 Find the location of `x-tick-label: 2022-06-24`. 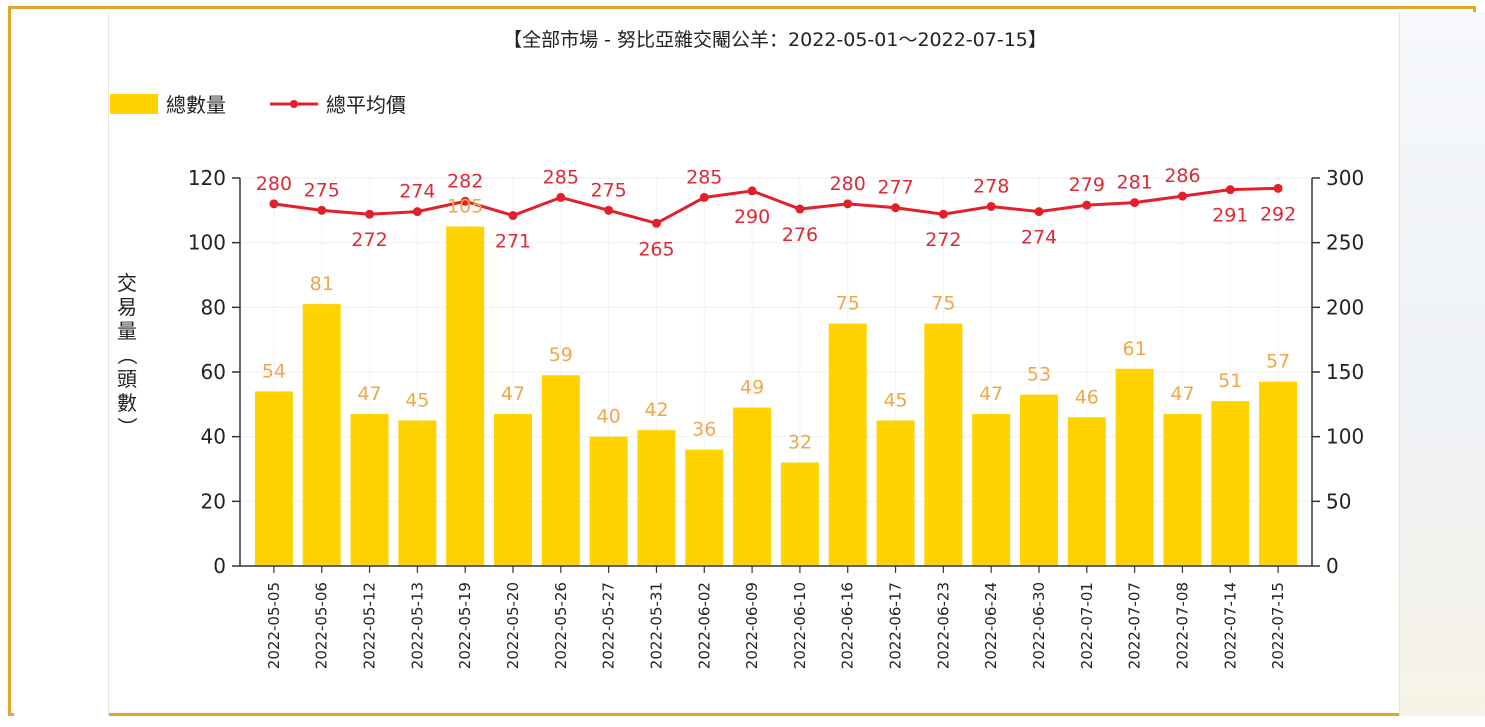

x-tick-label: 2022-06-24 is located at coordinates (991, 625).